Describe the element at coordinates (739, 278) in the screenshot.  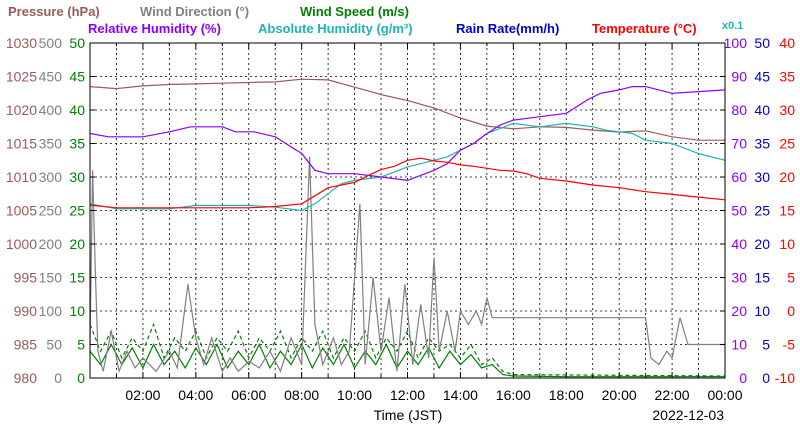
I see `y-tick-label-humidity: 30` at that location.